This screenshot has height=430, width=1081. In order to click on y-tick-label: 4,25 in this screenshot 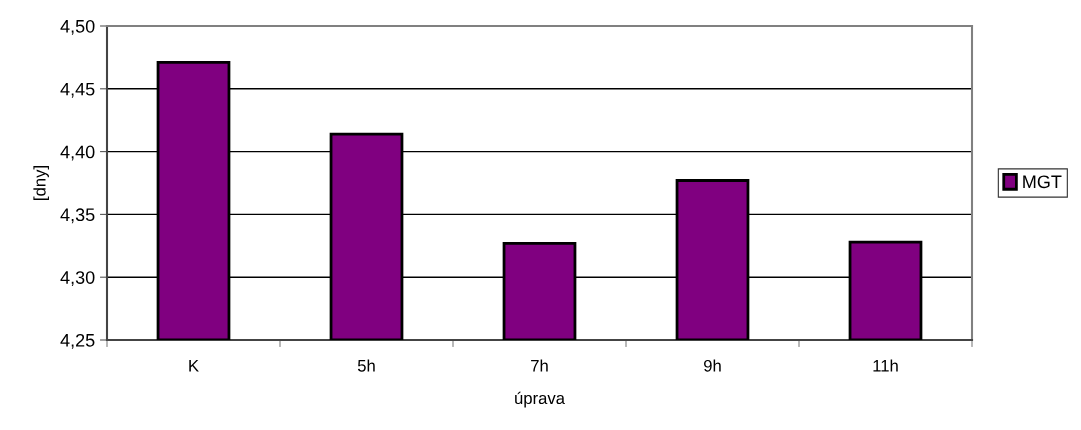, I will do `click(77, 341)`.